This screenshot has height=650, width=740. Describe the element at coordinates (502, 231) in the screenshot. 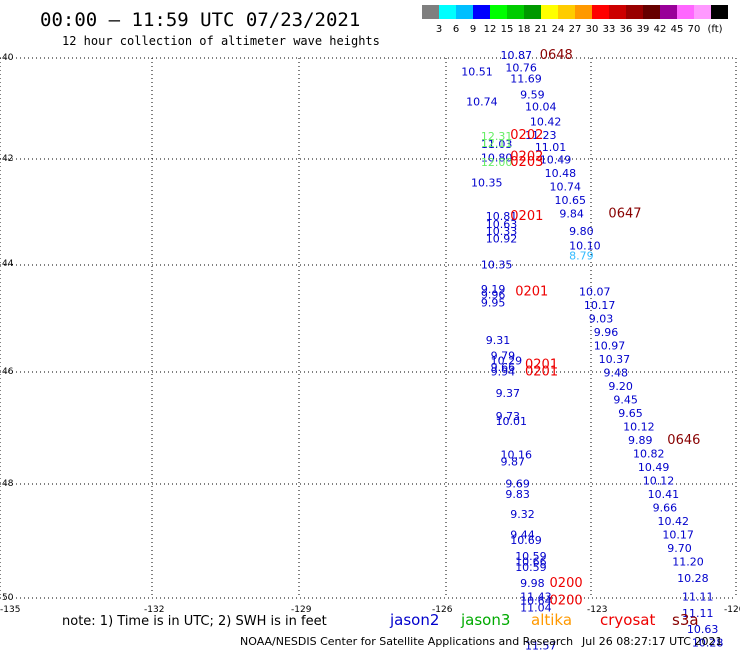

I see `wave-height-point: 10.33` at that location.